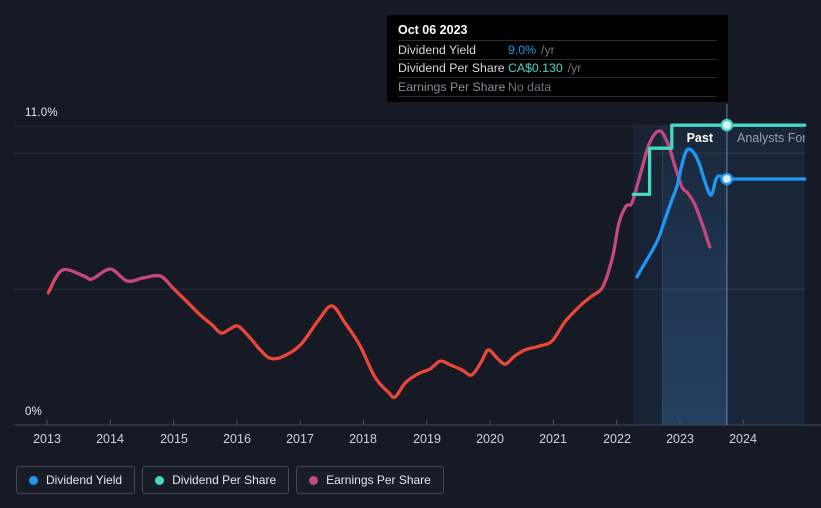 The height and width of the screenshot is (508, 821). I want to click on tooltip-label: Earnings Per Share, so click(452, 86).